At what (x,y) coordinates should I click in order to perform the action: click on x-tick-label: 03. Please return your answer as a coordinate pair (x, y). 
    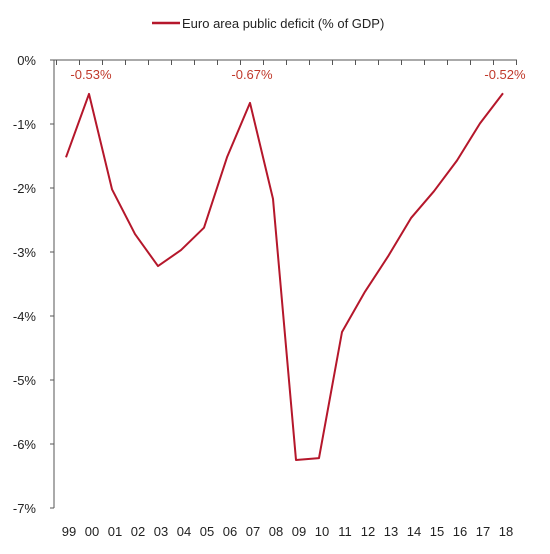
    Looking at the image, I should click on (161, 531).